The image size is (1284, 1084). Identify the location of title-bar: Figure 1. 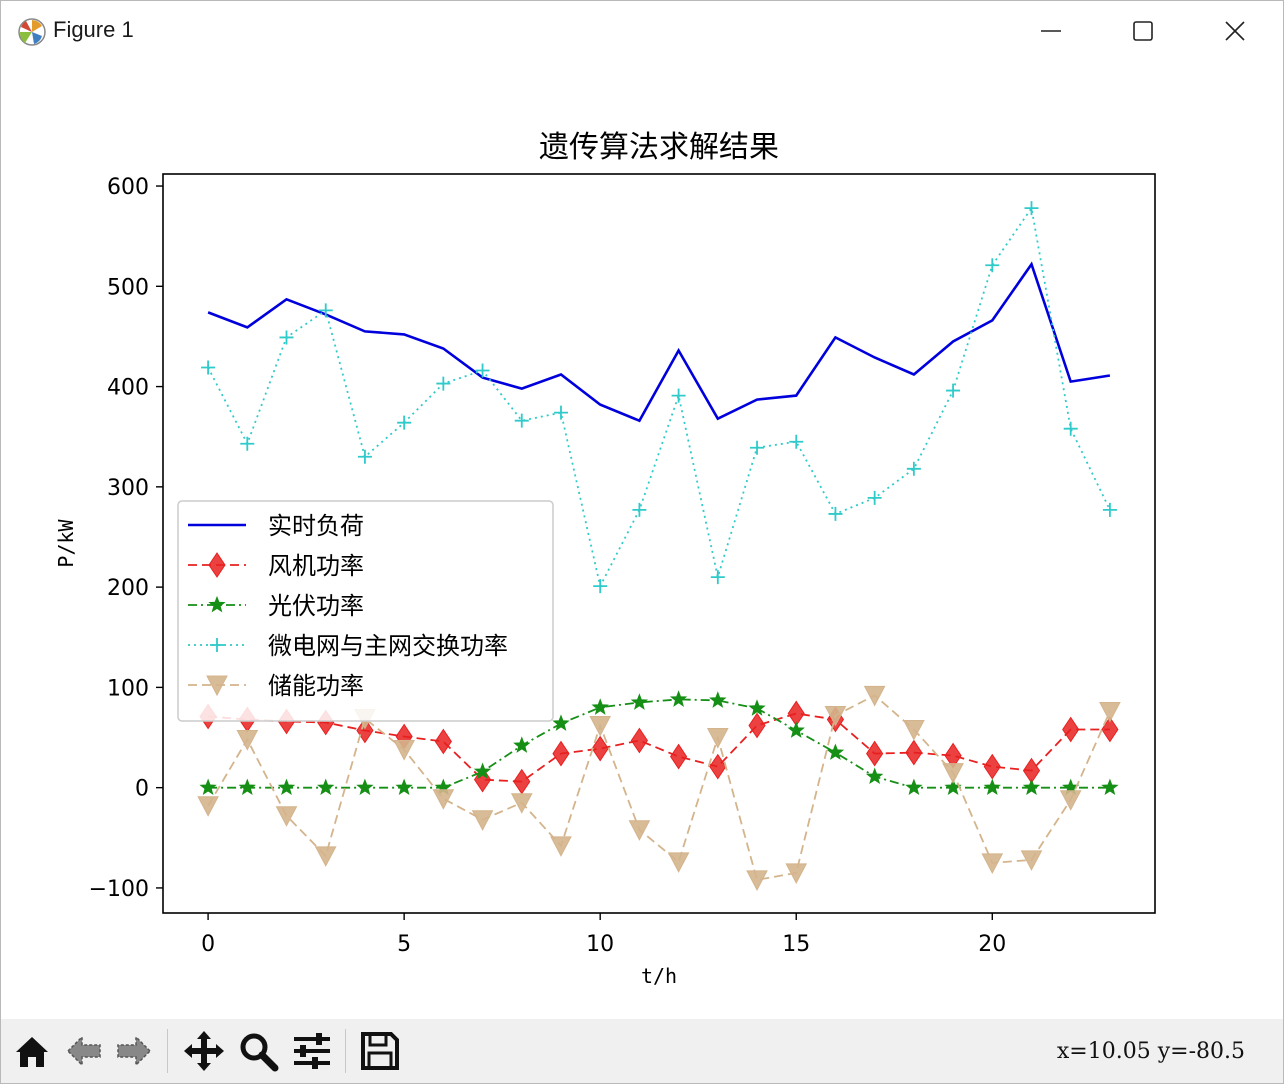
(642, 31).